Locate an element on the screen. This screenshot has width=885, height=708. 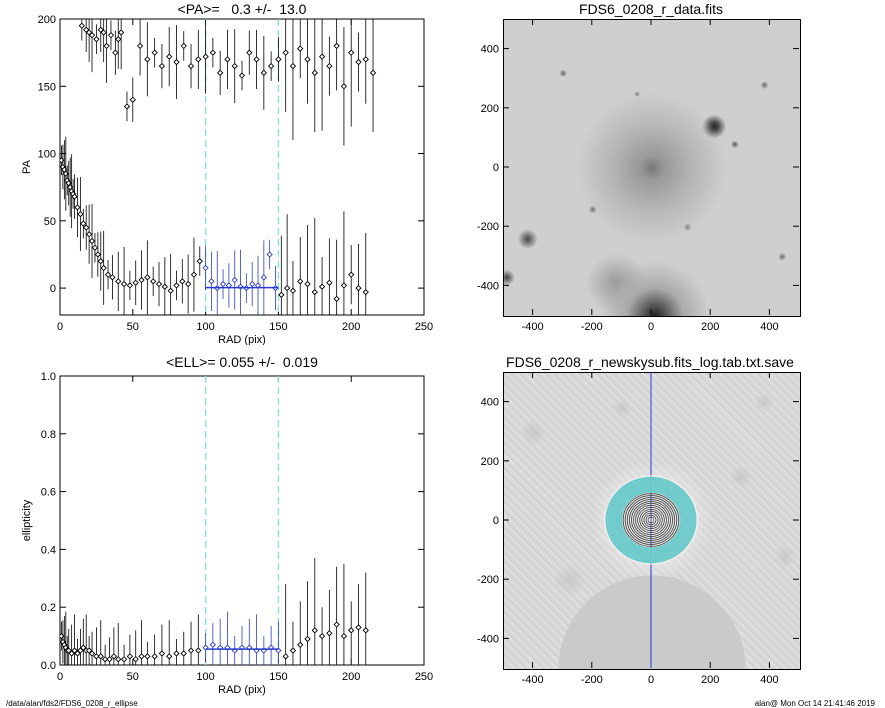
y-axis-label: ellipticity is located at coordinates (27, 520).